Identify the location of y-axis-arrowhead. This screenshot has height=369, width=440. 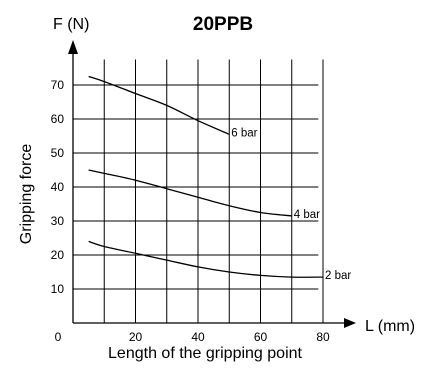
(73, 47).